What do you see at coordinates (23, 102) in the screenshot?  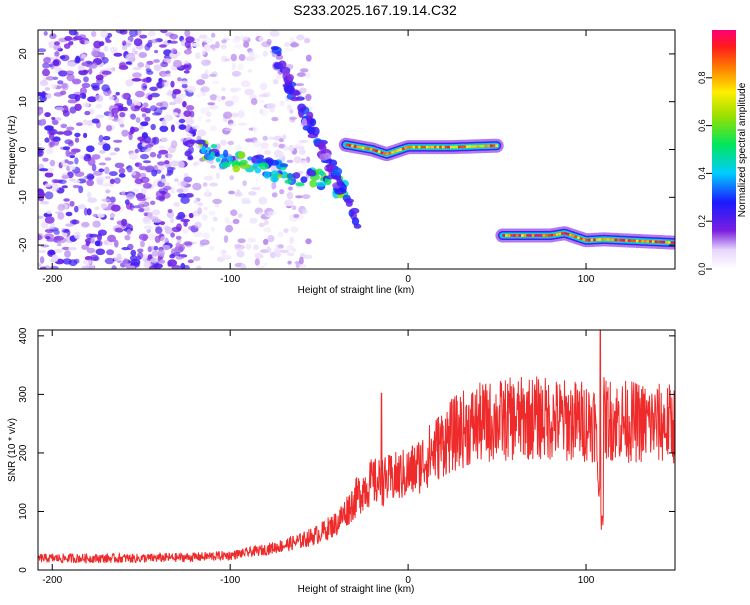 I see `spectrogram-y-tick-label: 10` at bounding box center [23, 102].